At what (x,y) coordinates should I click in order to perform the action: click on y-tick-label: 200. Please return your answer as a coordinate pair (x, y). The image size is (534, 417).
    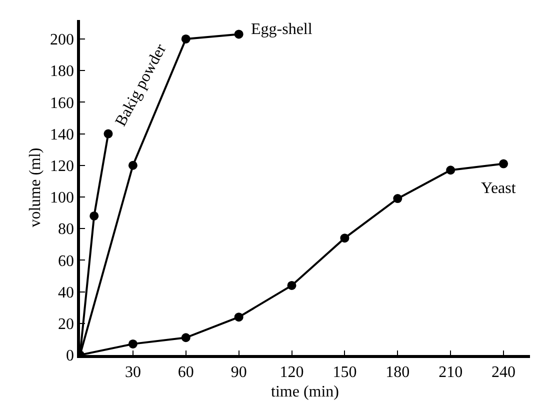
    Looking at the image, I should click on (62, 40).